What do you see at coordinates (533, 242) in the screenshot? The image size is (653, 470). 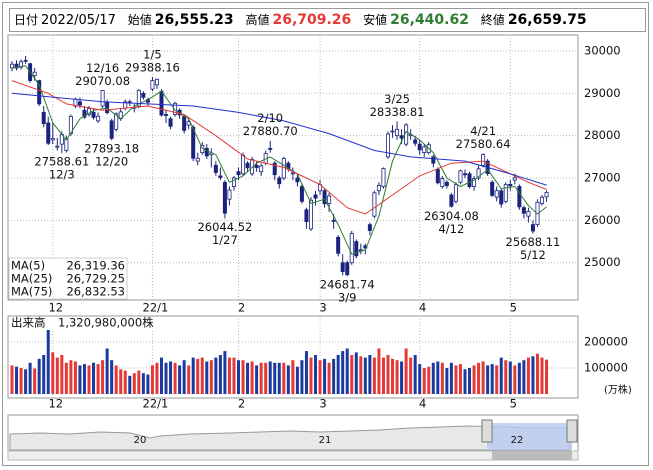 I see `annotation-value: 25688.11` at bounding box center [533, 242].